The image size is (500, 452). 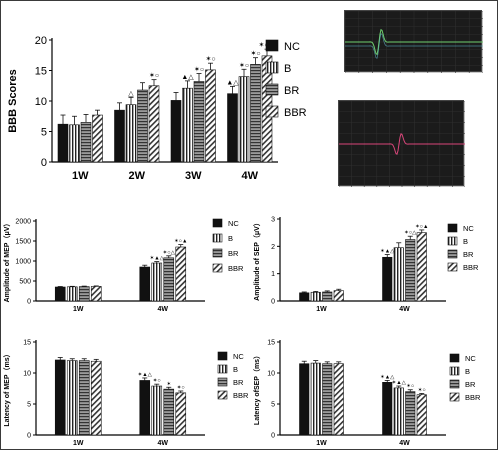 I want to click on waveform-trace-secondary, so click(x=414, y=46).